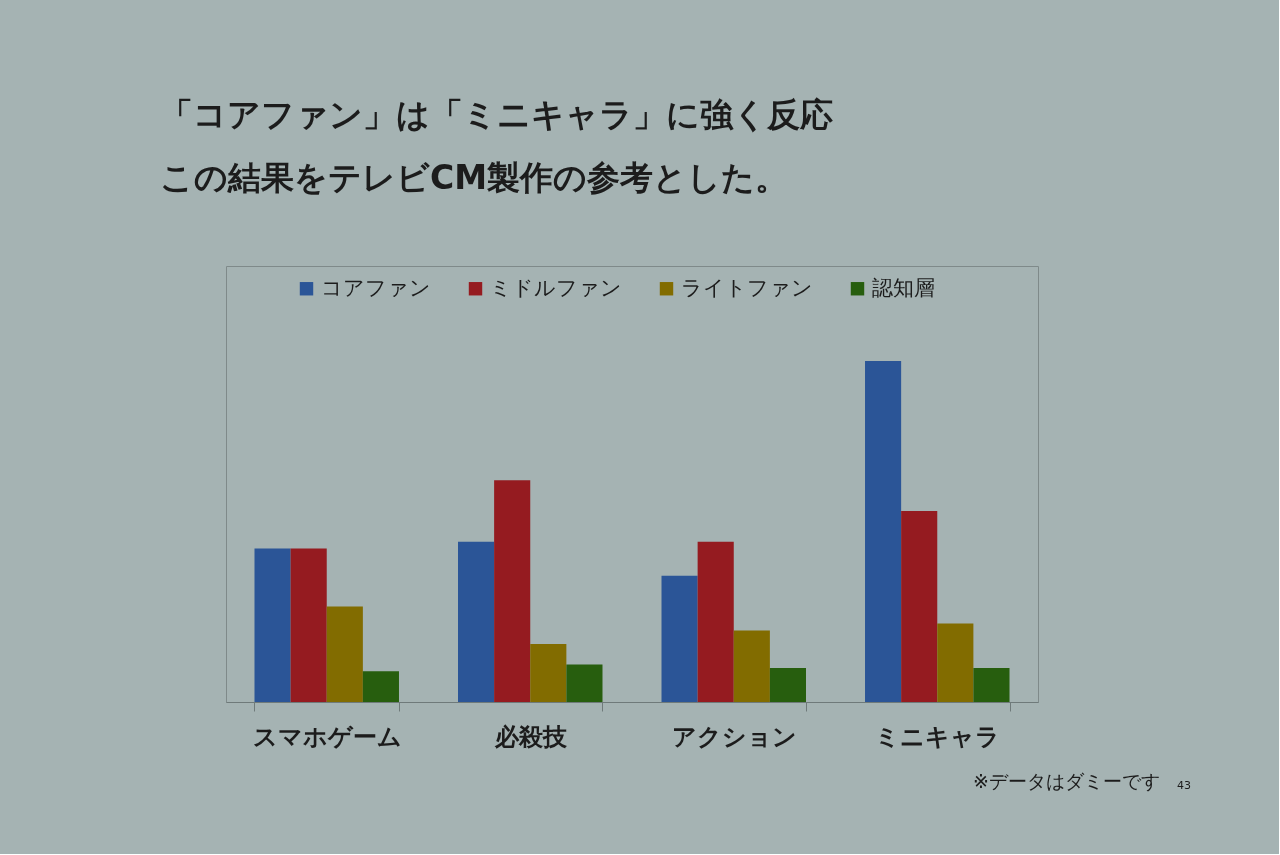 The width and height of the screenshot is (1280, 855). I want to click on legend-label: ライトファン, so click(747, 287).